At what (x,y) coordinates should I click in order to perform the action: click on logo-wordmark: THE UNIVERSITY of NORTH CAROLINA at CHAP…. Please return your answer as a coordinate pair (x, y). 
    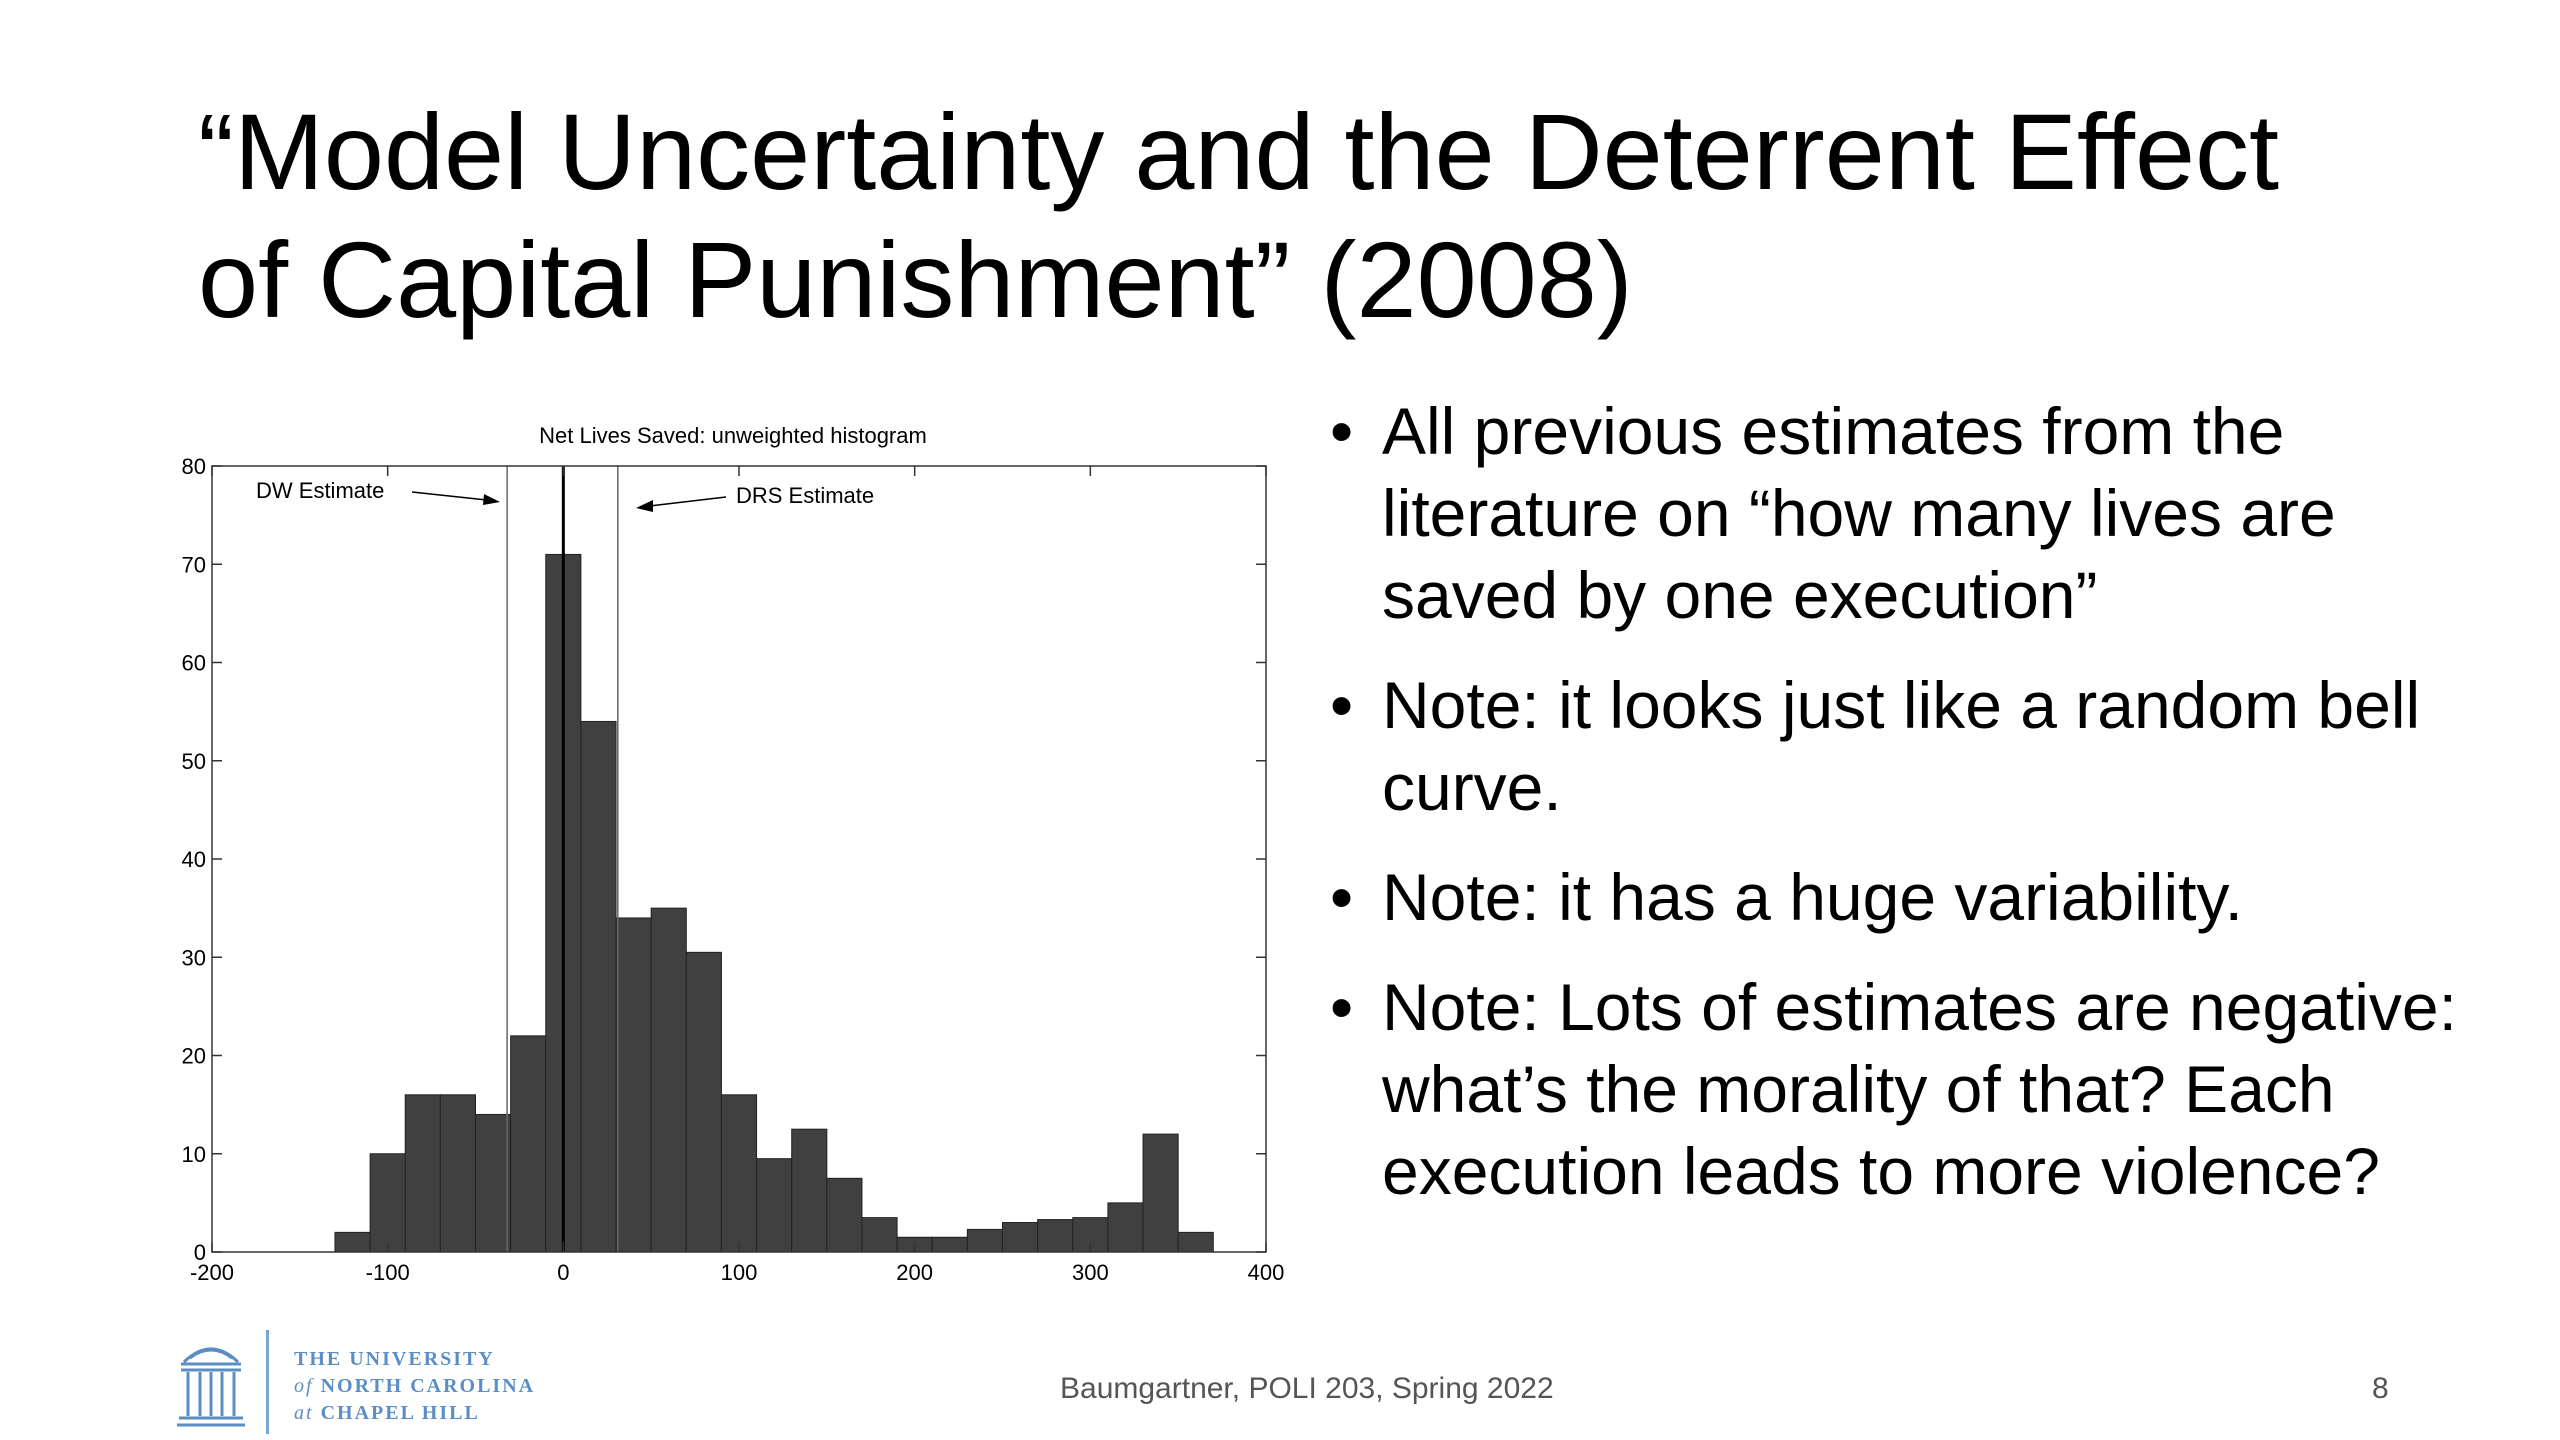
    Looking at the image, I should click on (414, 1386).